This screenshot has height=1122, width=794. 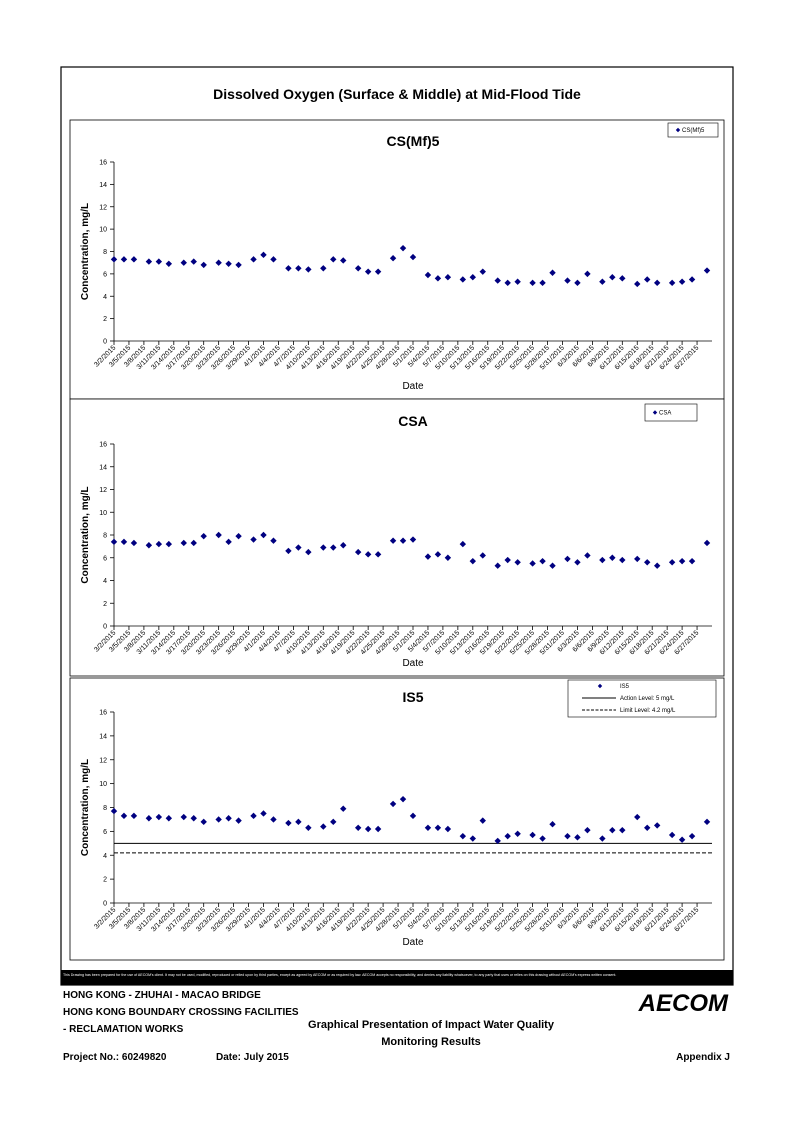 I want to click on legend-label: Action Level: 5 mg/L, so click(x=647, y=699).